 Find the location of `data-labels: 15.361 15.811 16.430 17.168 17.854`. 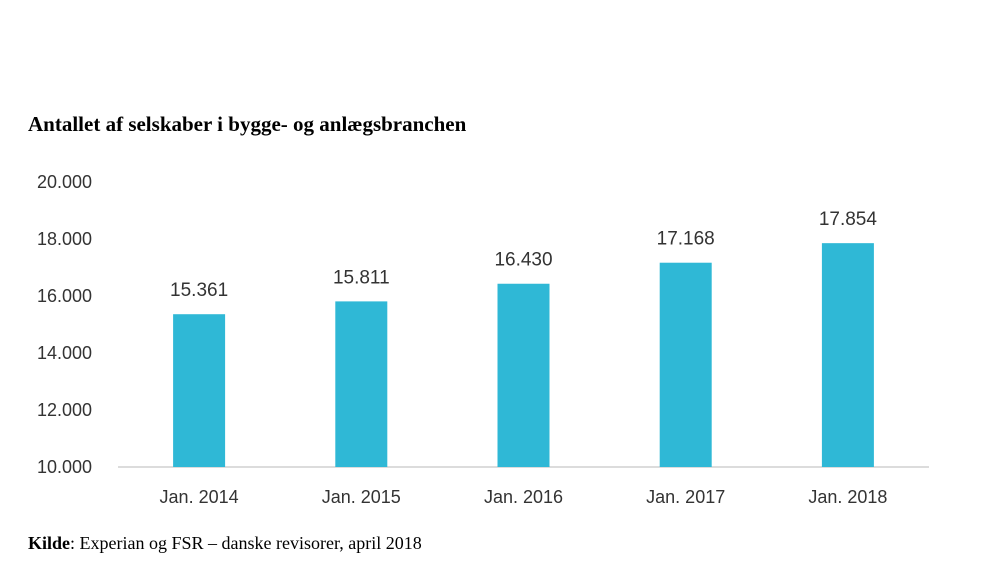

data-labels: 15.361 15.811 16.430 17.168 17.854 is located at coordinates (523, 255).